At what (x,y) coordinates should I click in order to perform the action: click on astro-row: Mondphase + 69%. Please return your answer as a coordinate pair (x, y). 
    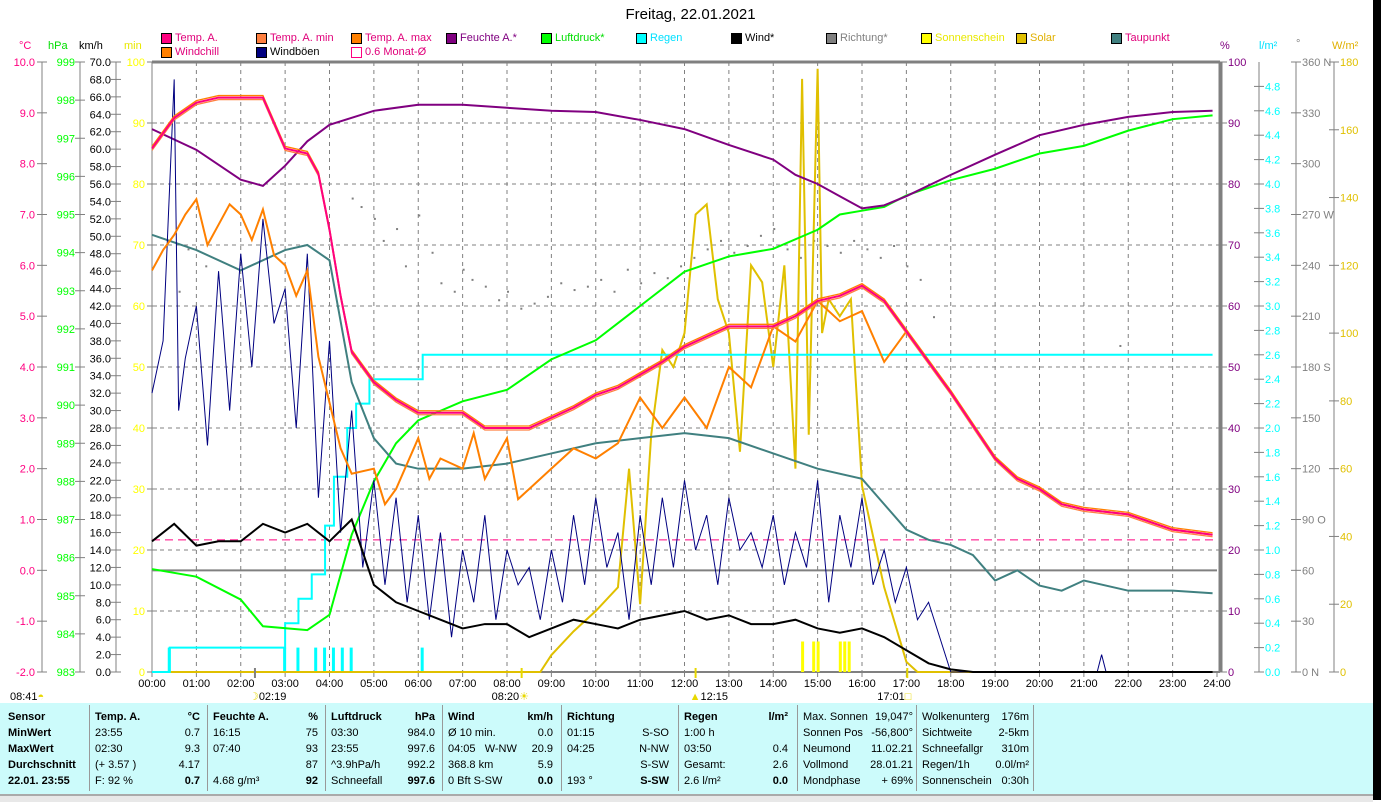
    Looking at the image, I should click on (858, 781).